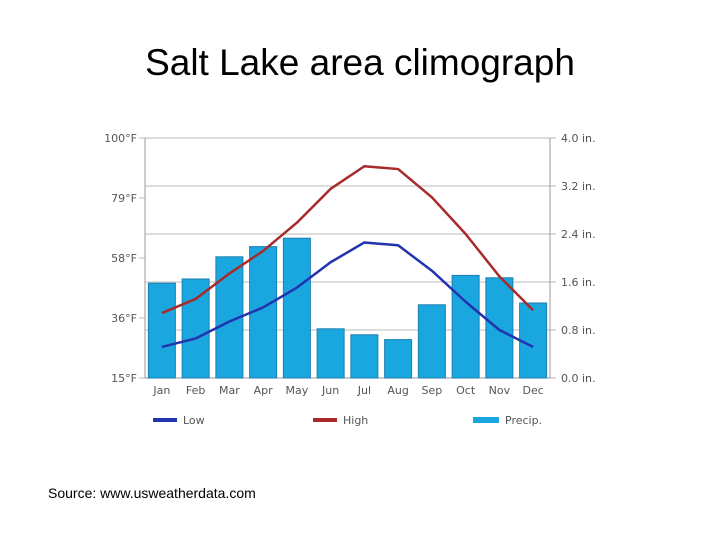 The height and width of the screenshot is (540, 720). I want to click on x-tick-label: Feb, so click(195, 390).